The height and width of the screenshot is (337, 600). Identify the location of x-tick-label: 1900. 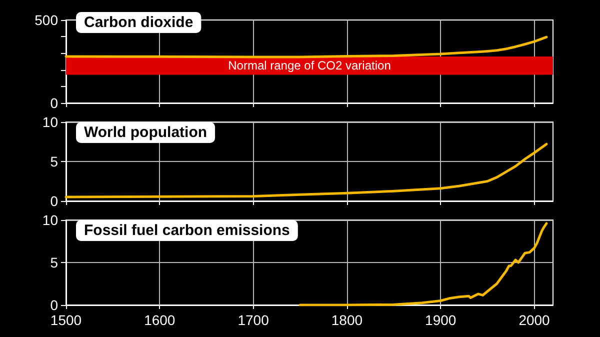
(440, 320).